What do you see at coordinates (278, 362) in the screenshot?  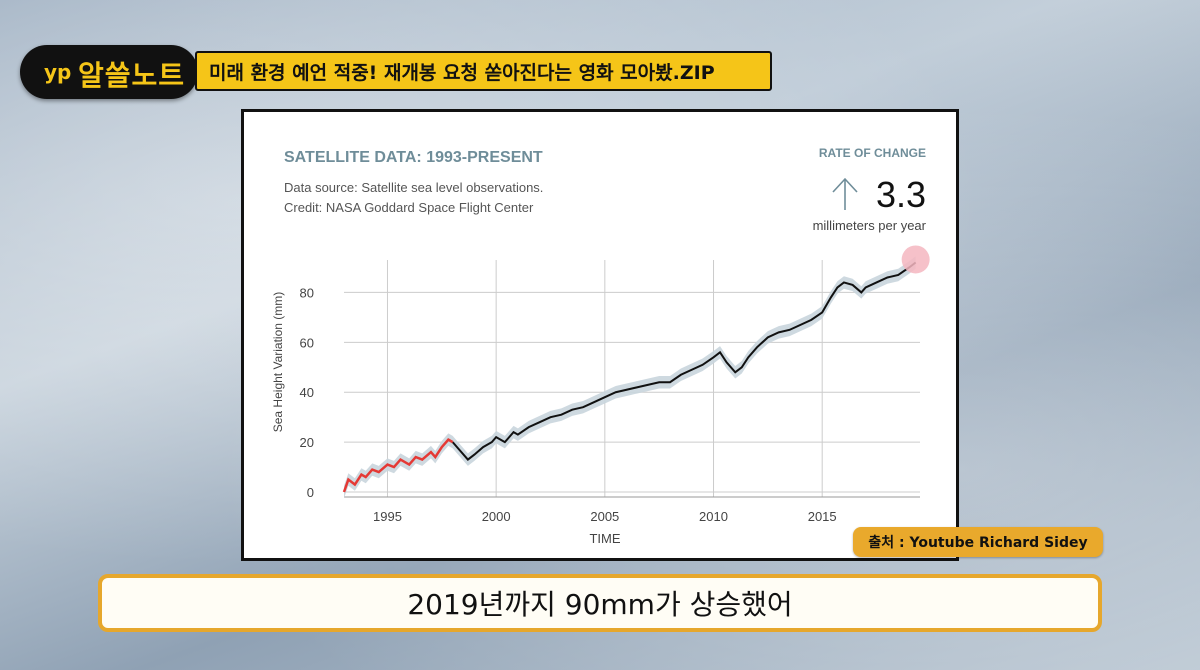 I see `y-axis-label: Sea Height Variation (mm)` at bounding box center [278, 362].